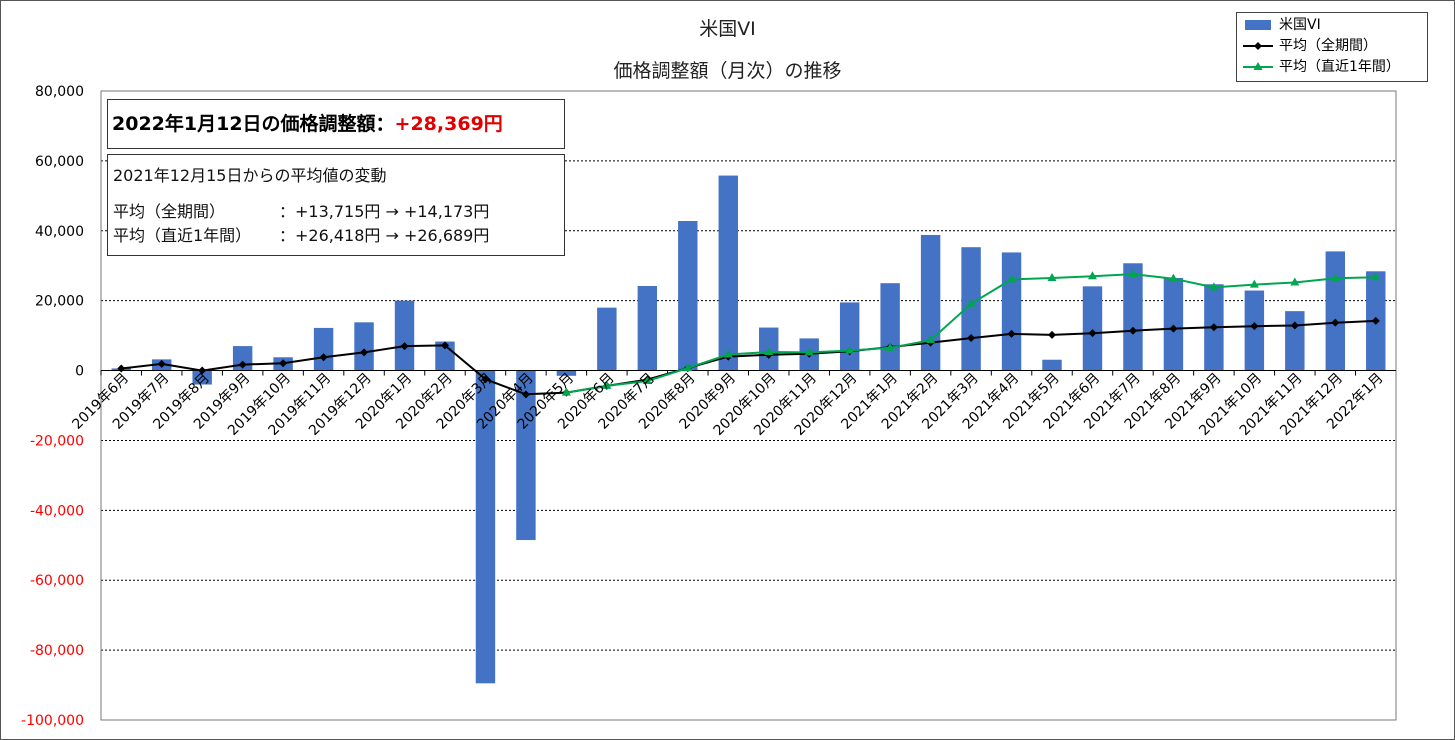 The width and height of the screenshot is (1455, 740). Describe the element at coordinates (59, 302) in the screenshot. I see `y-tick-label: 20,000` at that location.